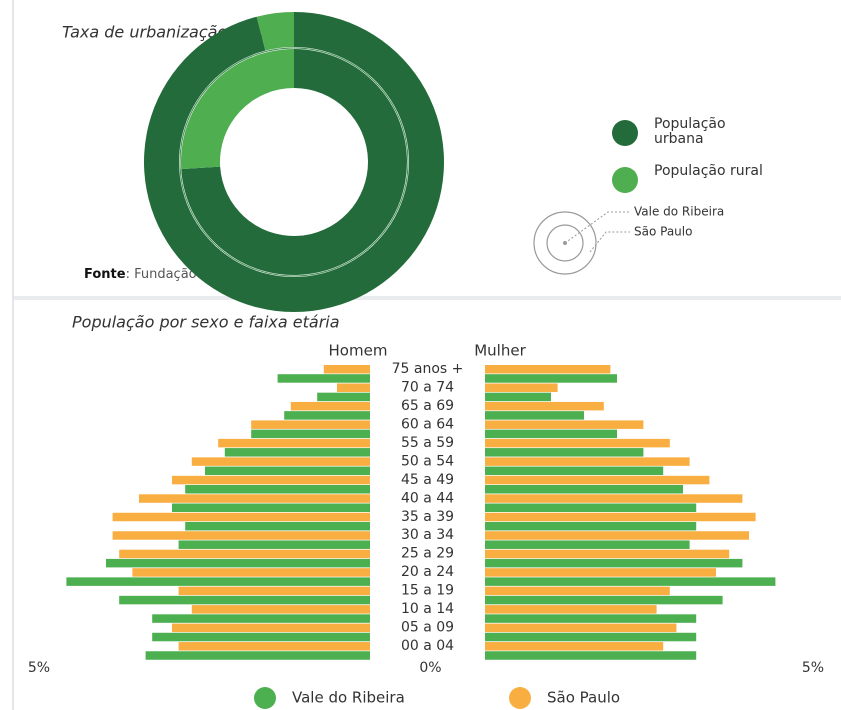 Image resolution: width=841 pixels, height=710 pixels. What do you see at coordinates (583, 698) in the screenshot?
I see `legend-label: São Paulo` at bounding box center [583, 698].